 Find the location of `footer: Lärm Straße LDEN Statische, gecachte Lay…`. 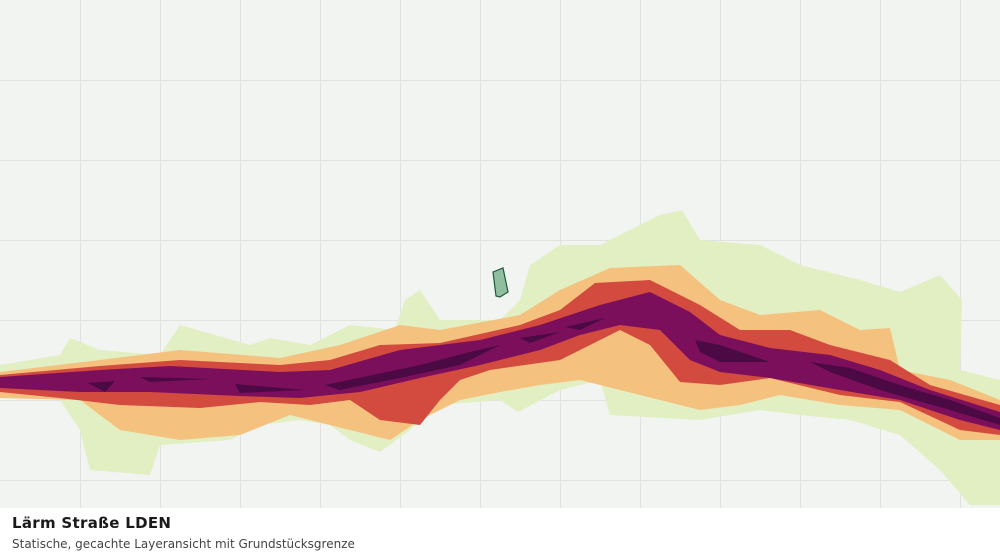

footer: Lärm Straße LDEN Statische, gecachte Lay… is located at coordinates (500, 534).